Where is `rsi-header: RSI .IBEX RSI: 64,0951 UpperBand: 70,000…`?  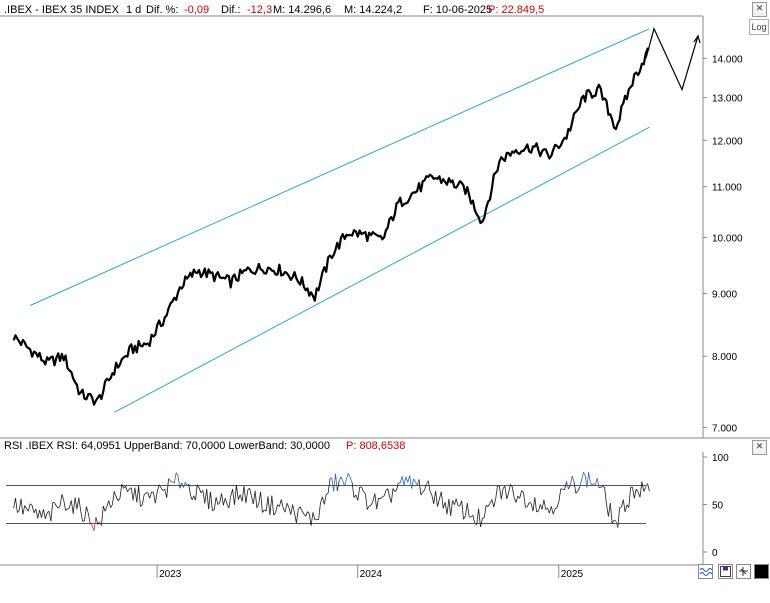
rsi-header: RSI .IBEX RSI: 64,0951 UpperBand: 70,000… is located at coordinates (204, 446).